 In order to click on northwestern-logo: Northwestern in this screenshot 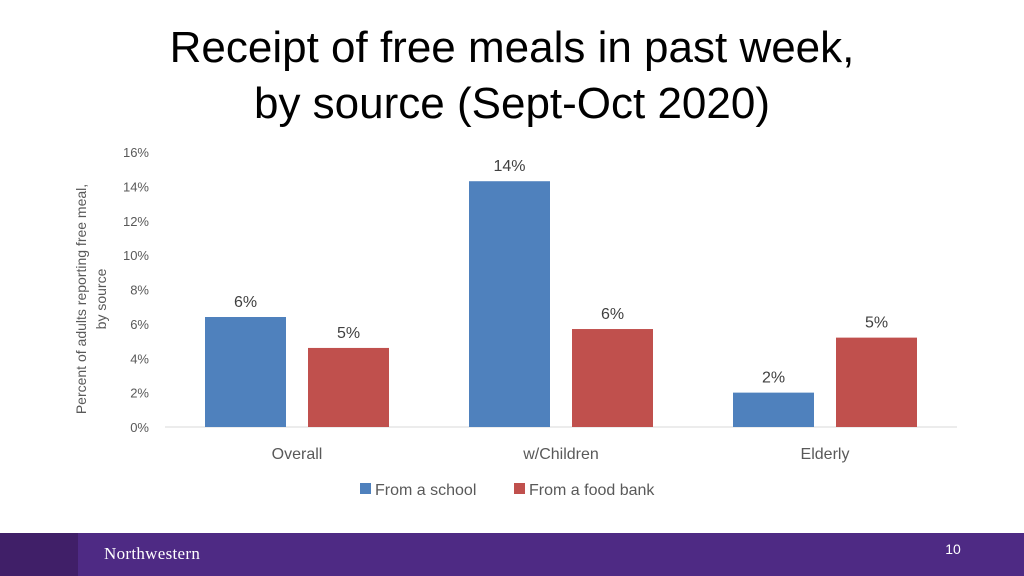, I will do `click(152, 553)`.